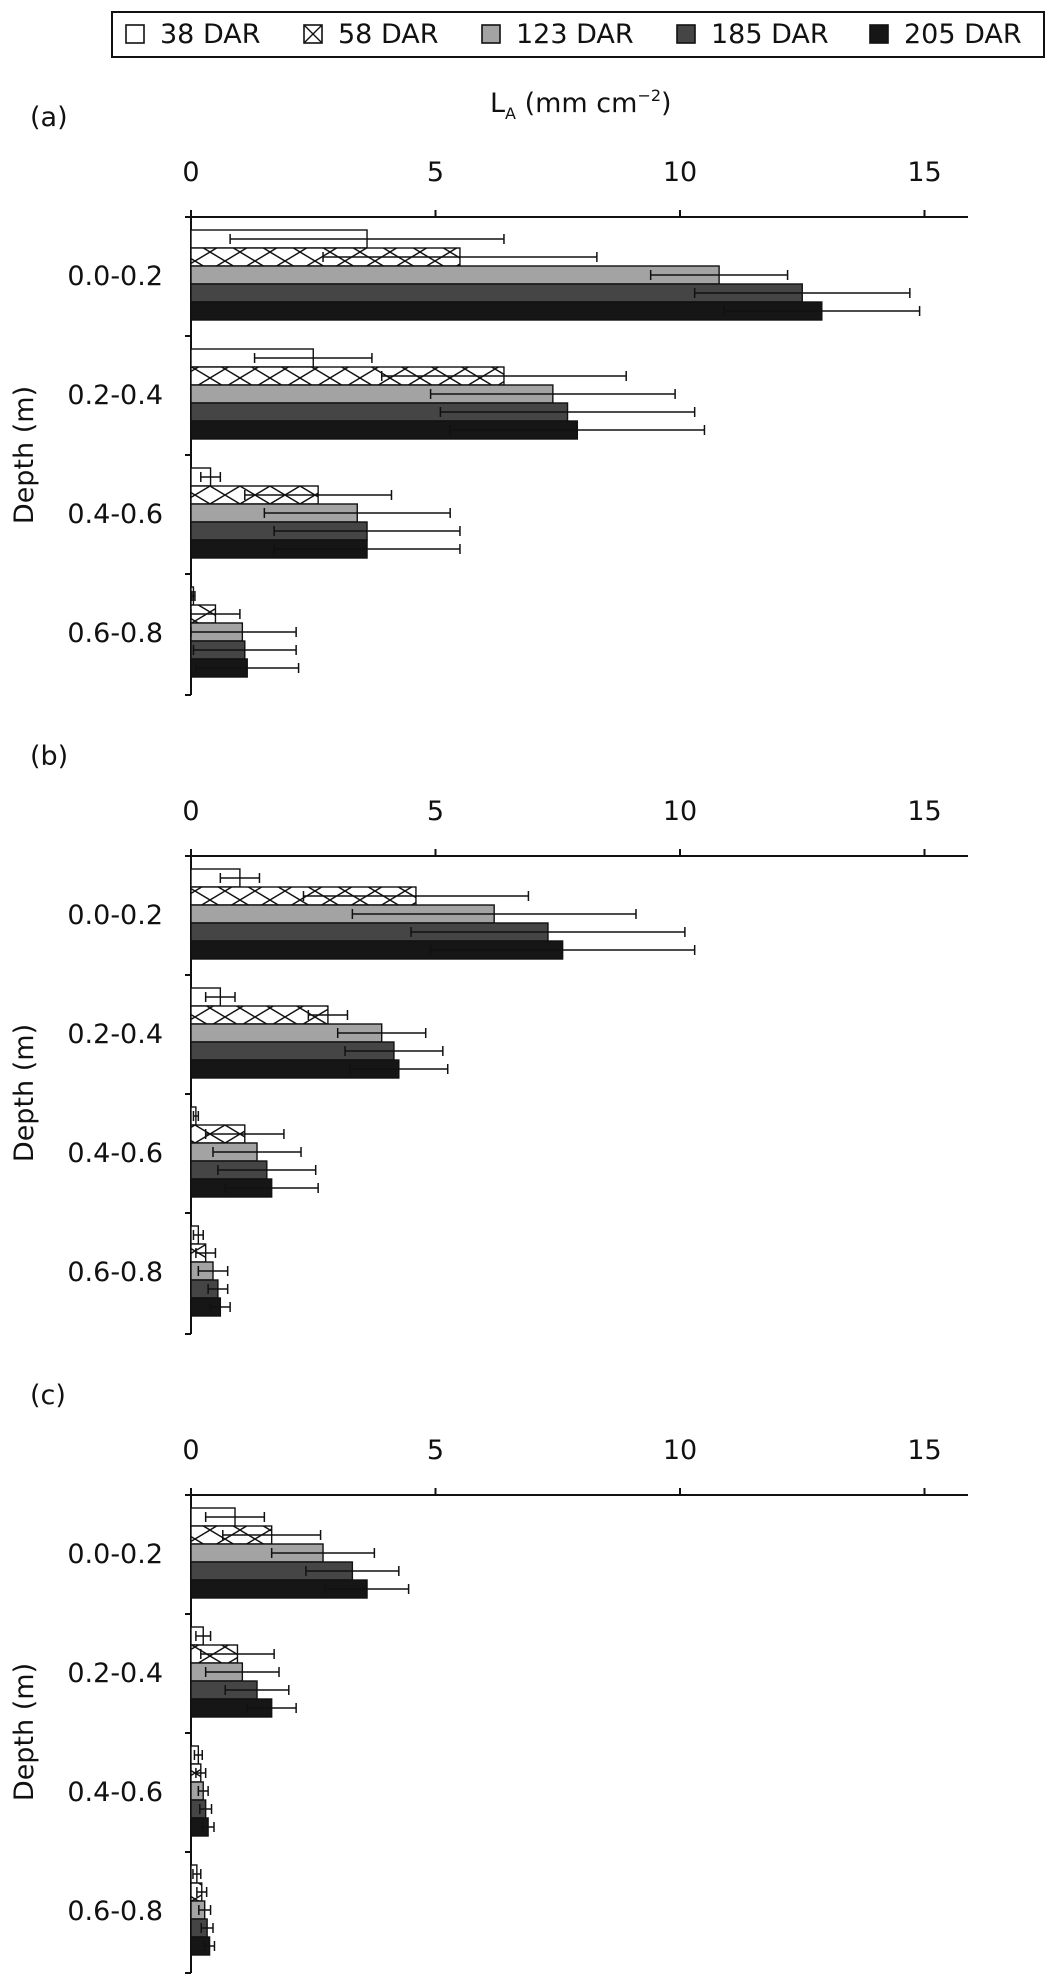 The height and width of the screenshot is (1984, 1057). Describe the element at coordinates (210, 34) in the screenshot. I see `legend-label: 38 DAR` at that location.